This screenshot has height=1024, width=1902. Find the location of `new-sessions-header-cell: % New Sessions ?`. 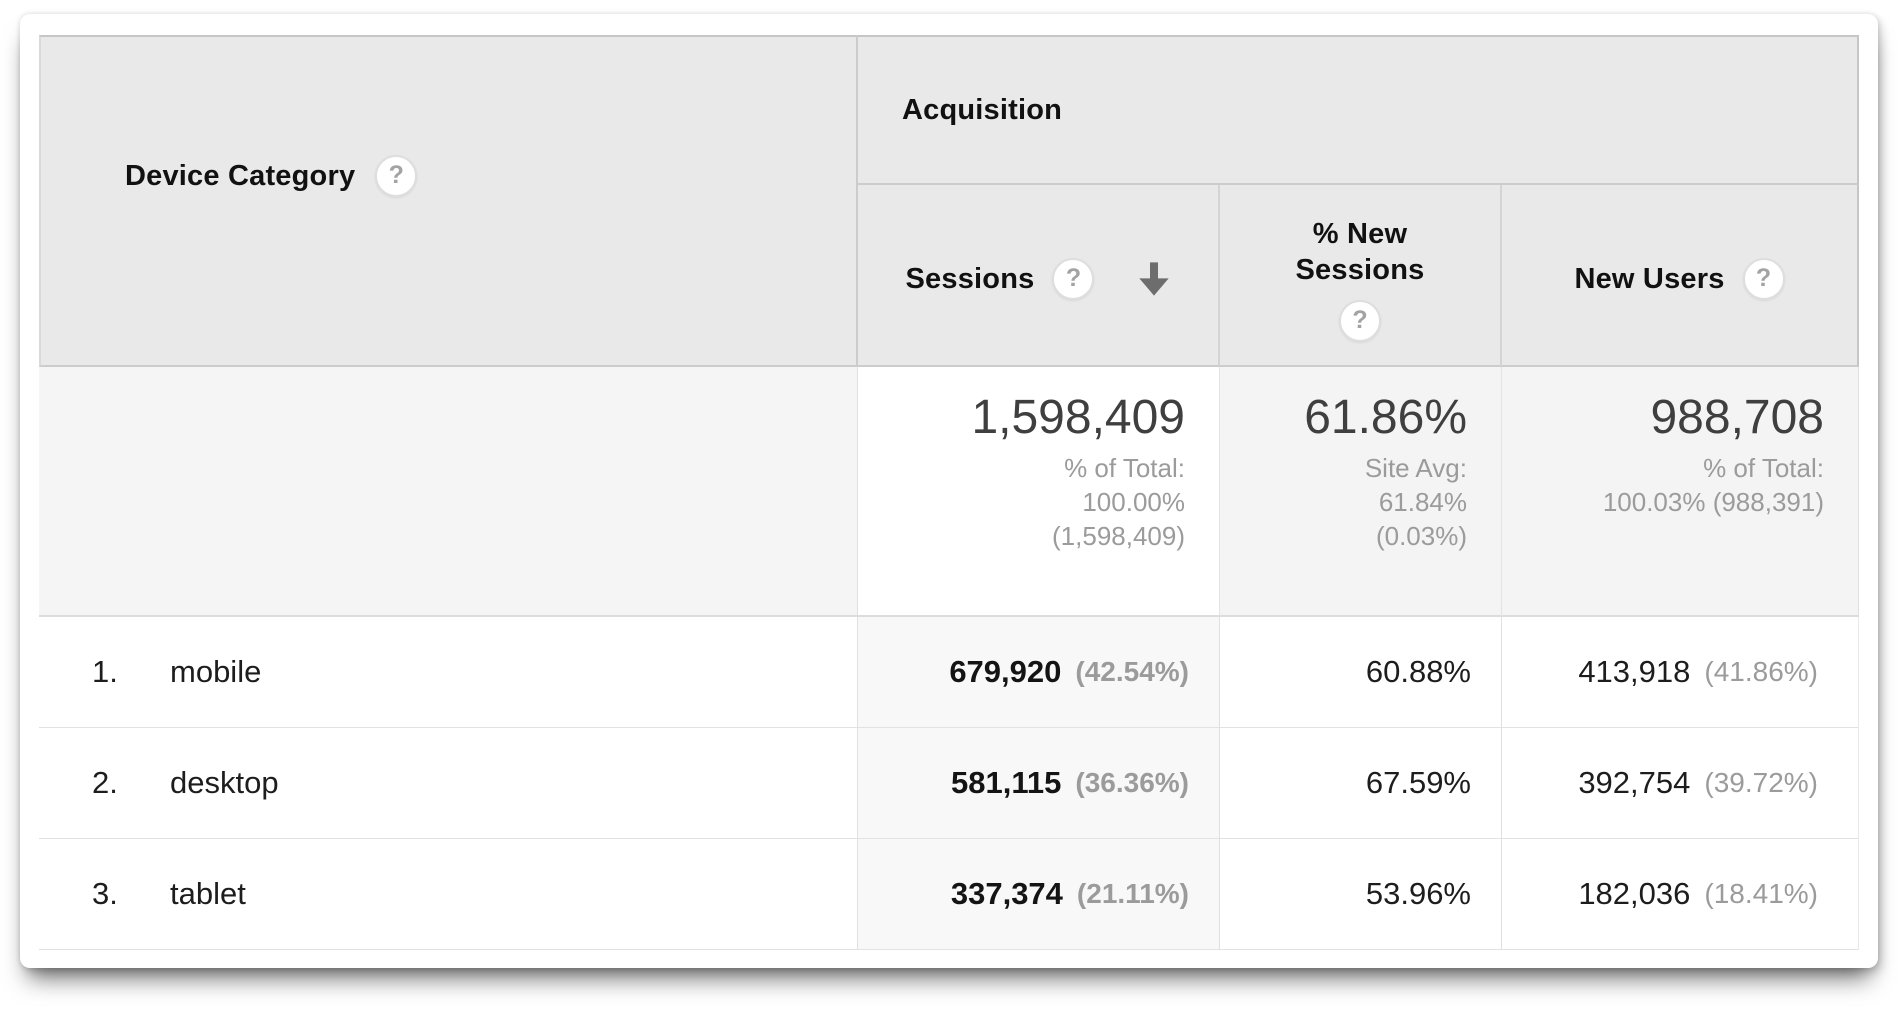

new-sessions-header-cell: % New Sessions ? is located at coordinates (1361, 276).